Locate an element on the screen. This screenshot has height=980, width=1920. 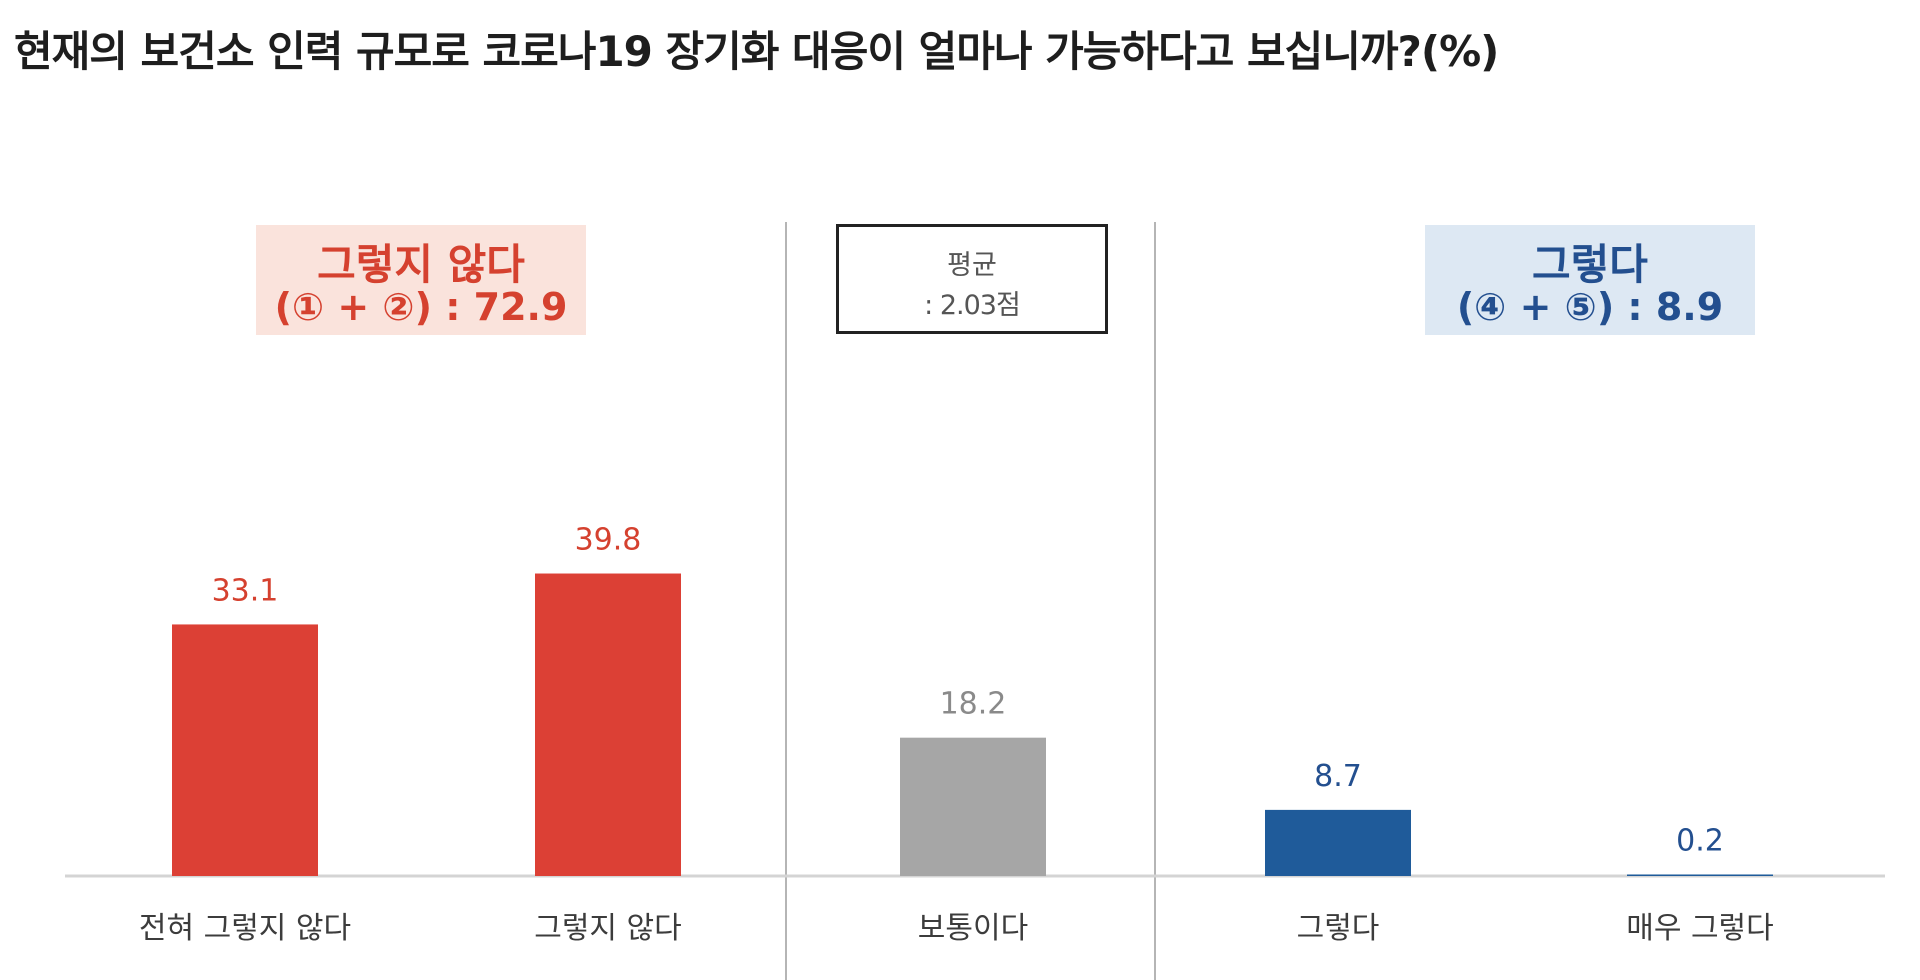
category-label-3: 보통이다 is located at coordinates (973, 928).